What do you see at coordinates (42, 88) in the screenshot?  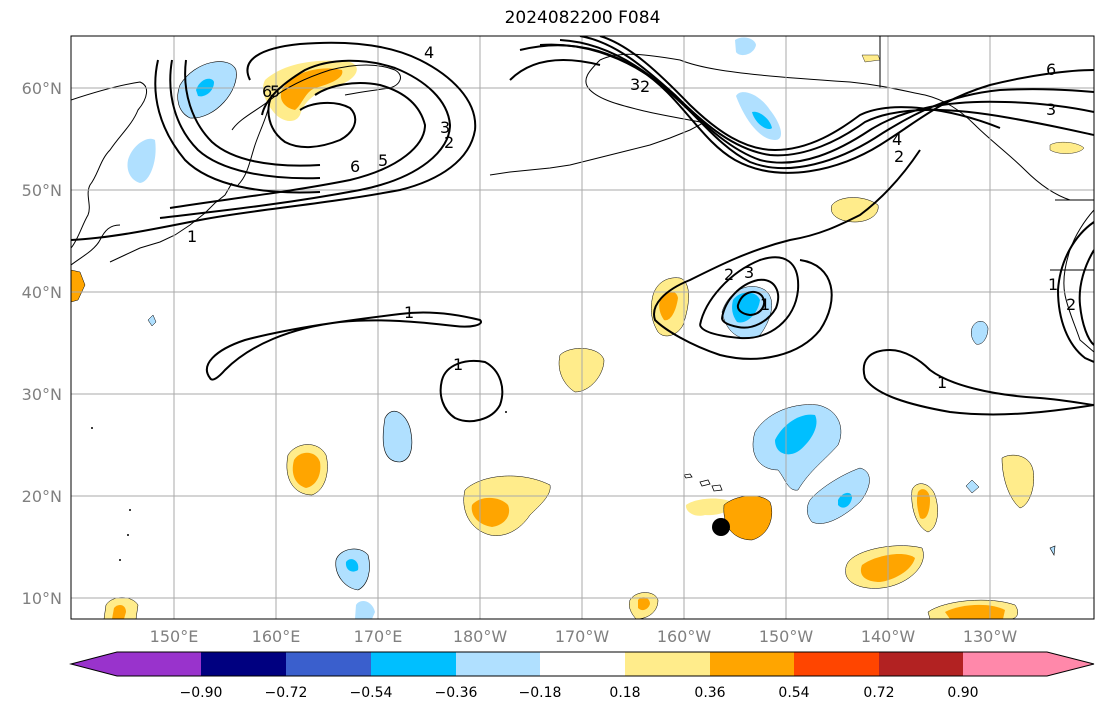 I see `lat-label: 60°N` at bounding box center [42, 88].